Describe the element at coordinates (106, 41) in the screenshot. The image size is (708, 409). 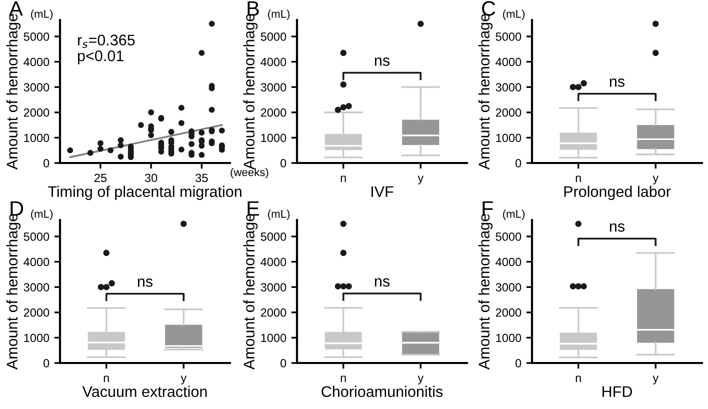
I see `annotation: r$_{s}$=0.365` at that location.